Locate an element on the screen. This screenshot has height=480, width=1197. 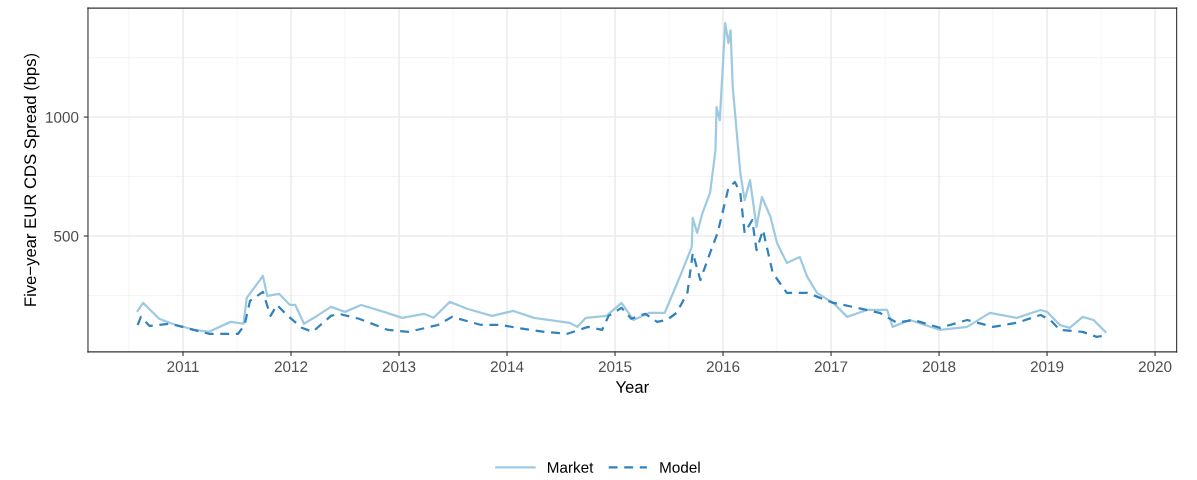
legend-label: Model is located at coordinates (680, 467).